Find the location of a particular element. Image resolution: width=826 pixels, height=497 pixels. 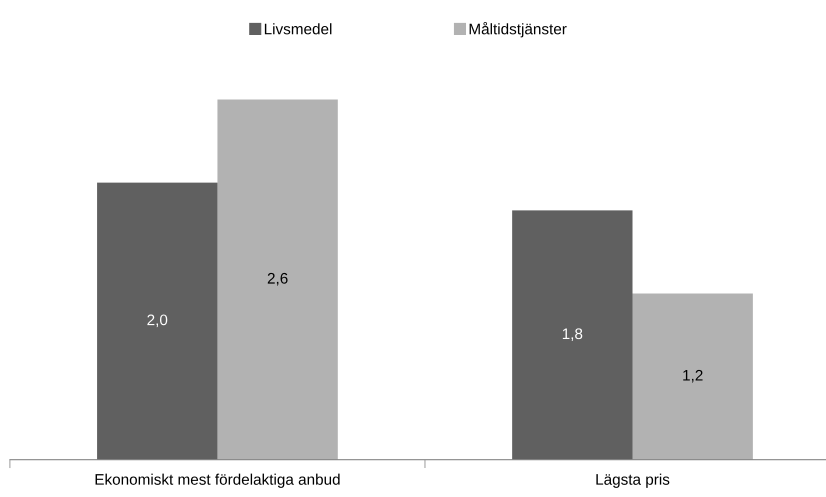

legend-label: Livsmedel is located at coordinates (298, 28).